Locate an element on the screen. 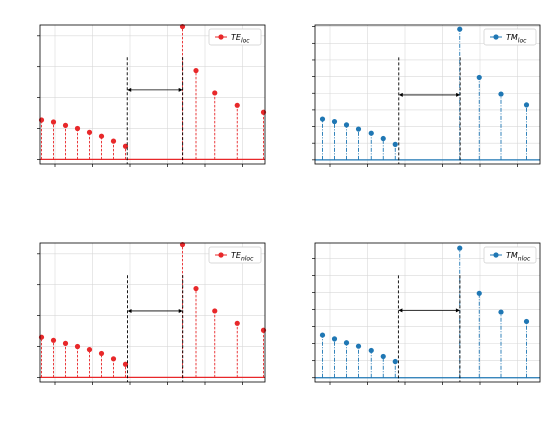 The image size is (550, 436). legend-label: TMnloc is located at coordinates (518, 257).